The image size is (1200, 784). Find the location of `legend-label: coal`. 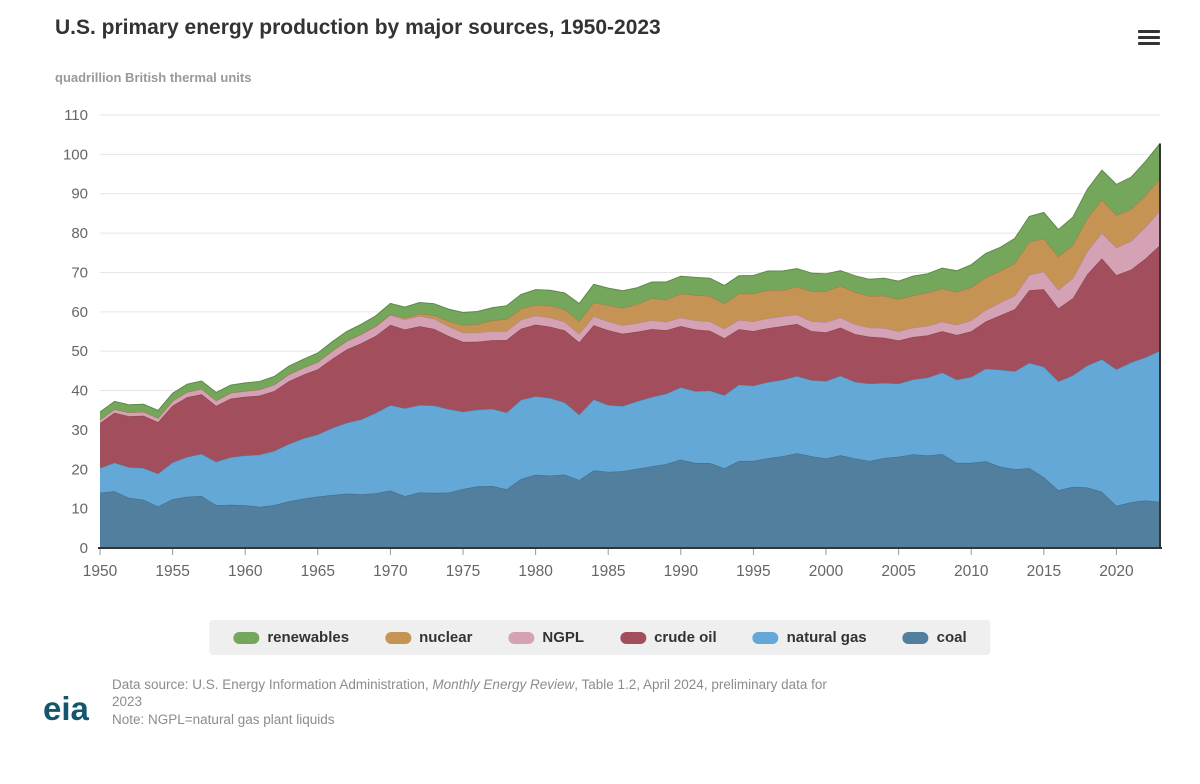

legend-label: coal is located at coordinates (951, 637).